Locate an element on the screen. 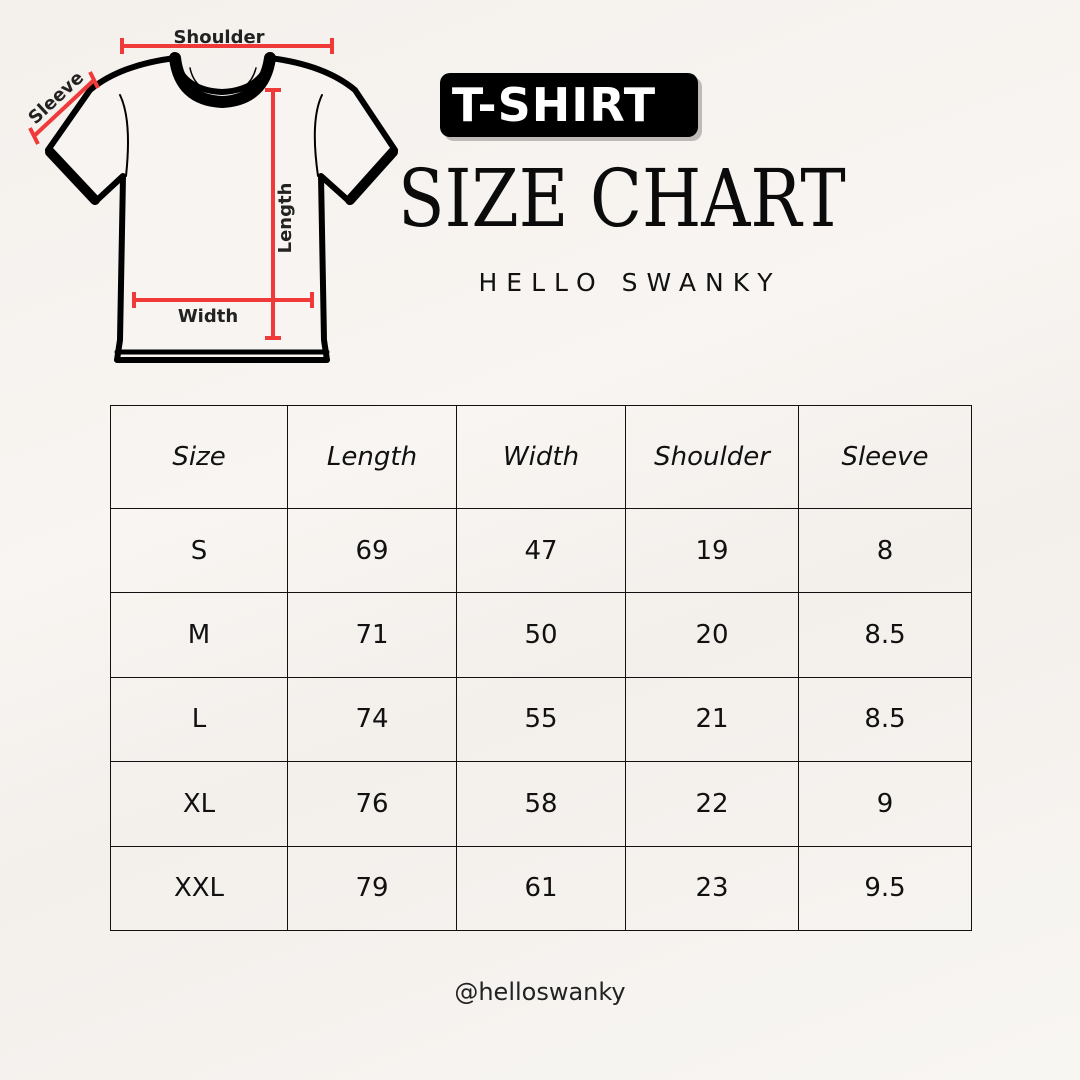  table-cell: 61 is located at coordinates (541, 888).